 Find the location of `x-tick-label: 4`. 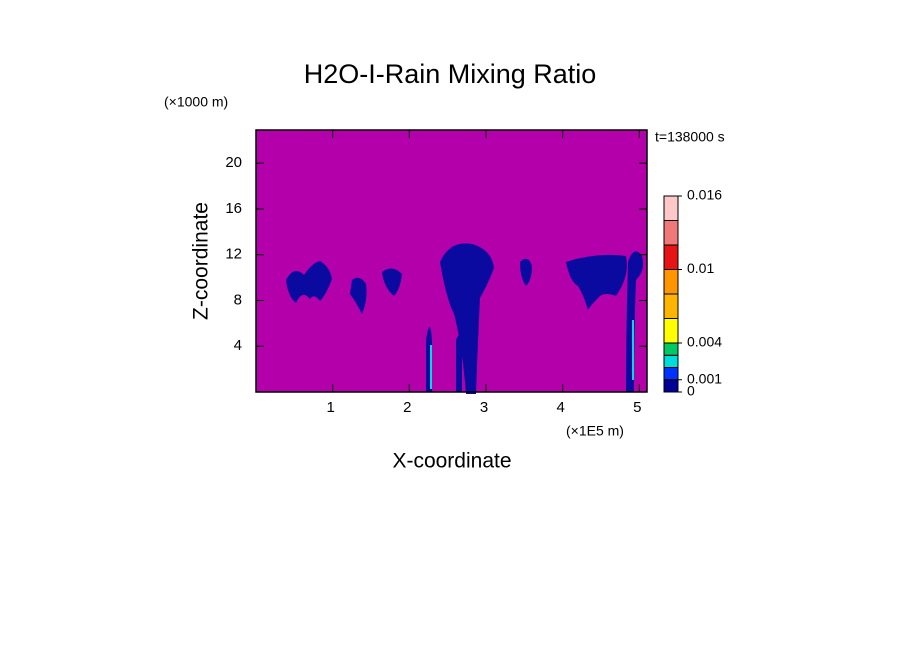

x-tick-label: 4 is located at coordinates (560, 407).